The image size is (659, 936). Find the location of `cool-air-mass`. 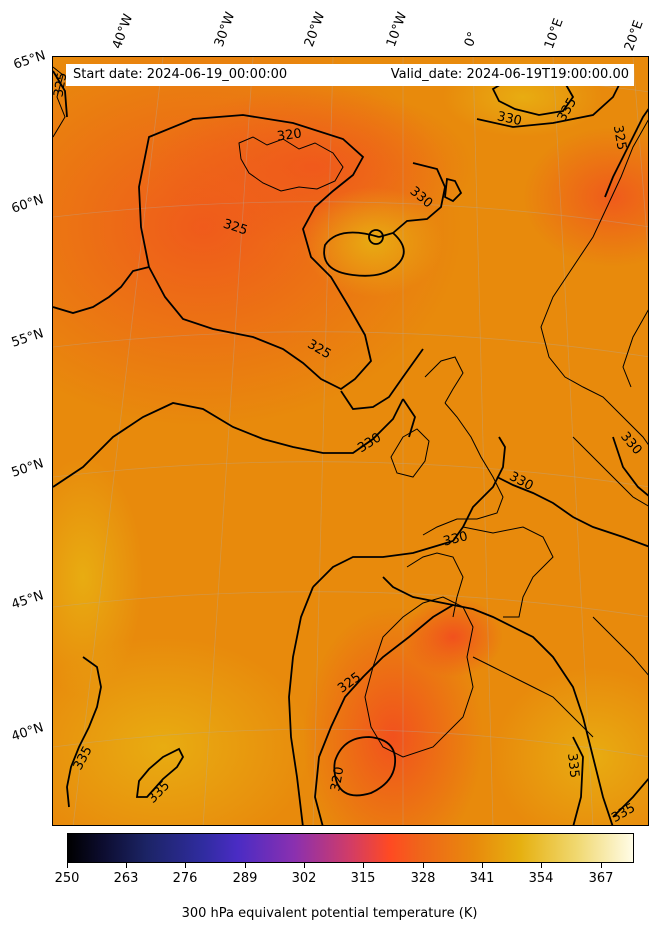

cool-air-mass is located at coordinates (585, 197).